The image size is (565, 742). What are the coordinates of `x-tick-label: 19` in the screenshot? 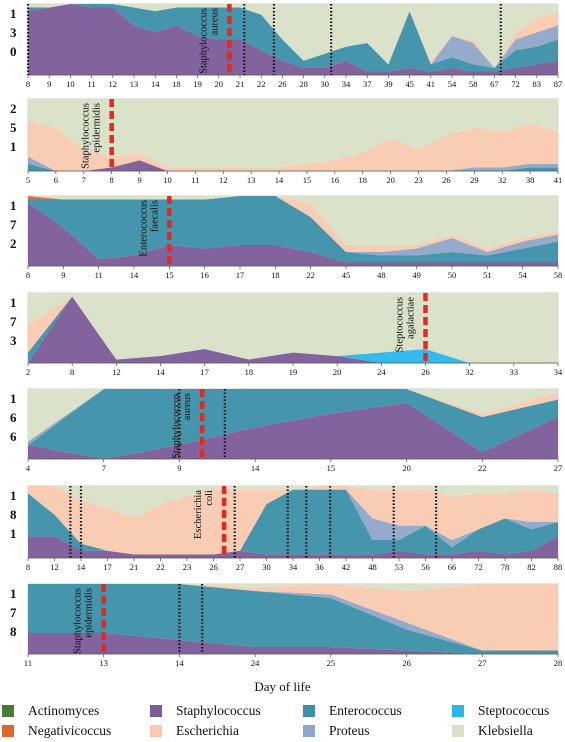 It's located at (293, 372).